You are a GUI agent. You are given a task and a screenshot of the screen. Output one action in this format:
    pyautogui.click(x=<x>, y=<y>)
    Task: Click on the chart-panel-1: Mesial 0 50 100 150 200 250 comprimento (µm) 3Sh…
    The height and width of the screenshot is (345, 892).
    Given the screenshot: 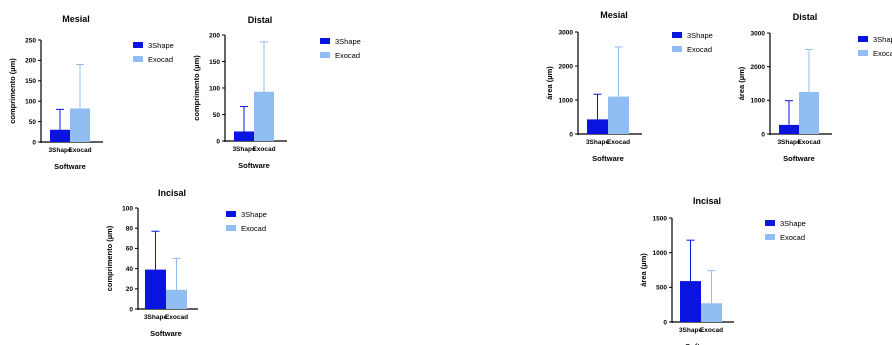 What is the action you would take?
    pyautogui.click(x=91, y=92)
    